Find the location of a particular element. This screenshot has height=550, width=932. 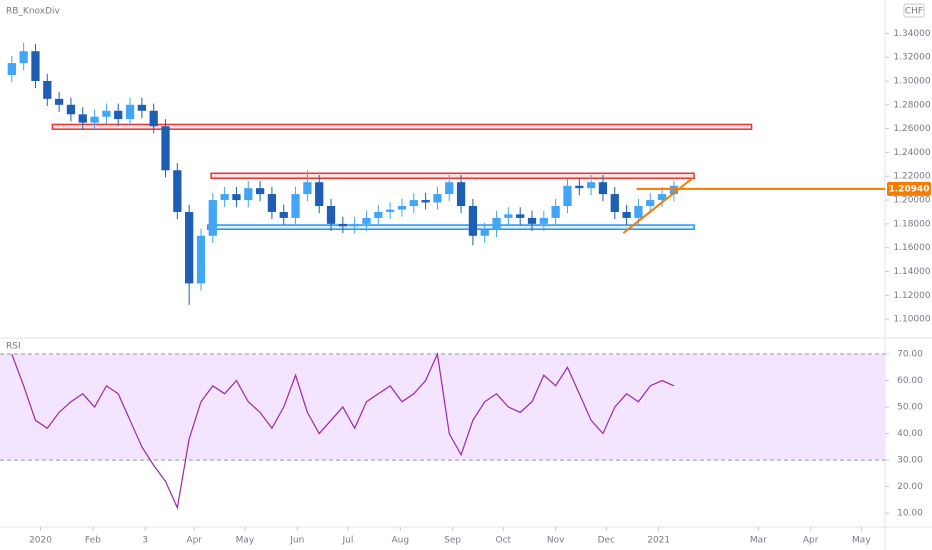

y-tick-label: 1.16000 is located at coordinates (911, 248).